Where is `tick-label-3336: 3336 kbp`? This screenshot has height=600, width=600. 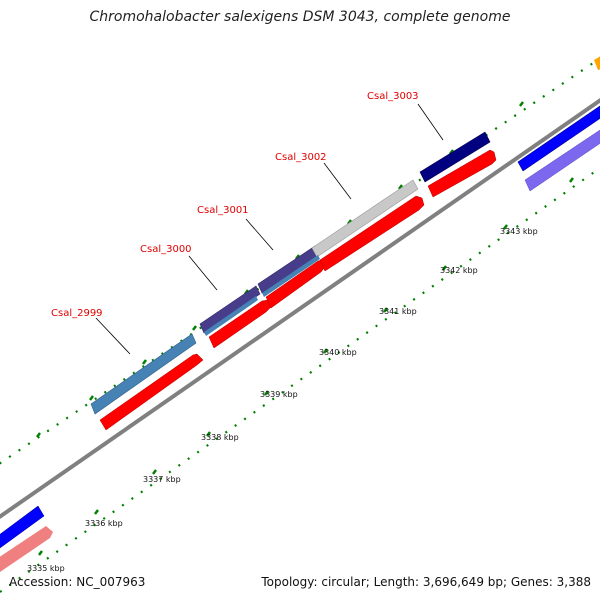
tick-label-3336: 3336 kbp is located at coordinates (104, 523).